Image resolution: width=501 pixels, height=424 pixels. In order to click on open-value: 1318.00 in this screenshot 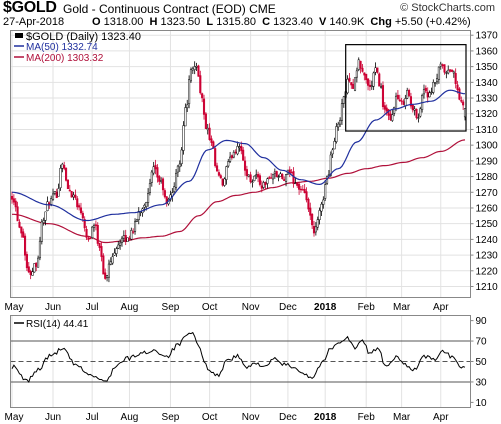, I will do `click(123, 22)`.